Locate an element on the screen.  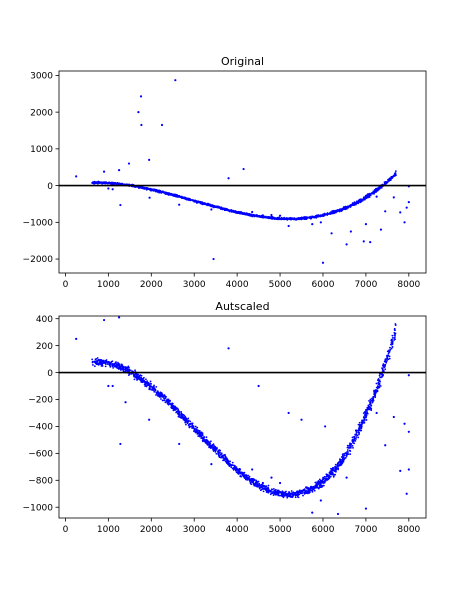
y-tick-label: −200 is located at coordinates (40, 401).